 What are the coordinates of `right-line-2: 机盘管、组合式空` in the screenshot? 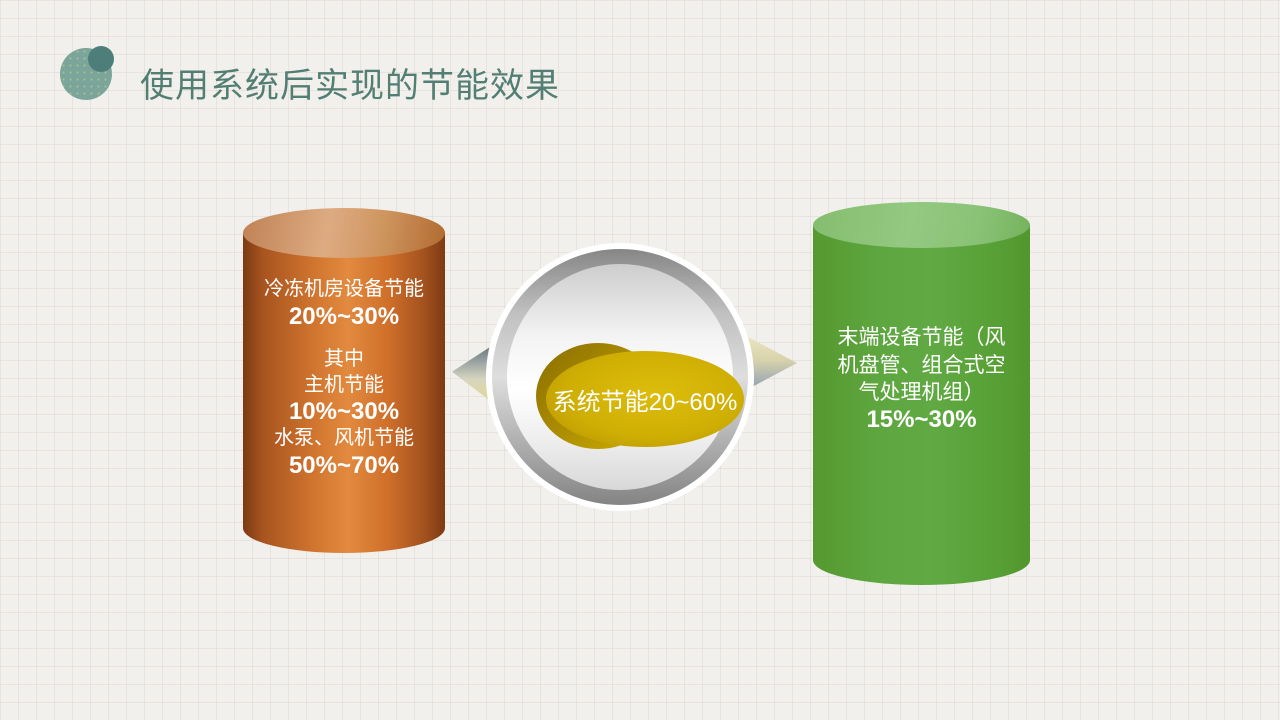 It's located at (921, 365).